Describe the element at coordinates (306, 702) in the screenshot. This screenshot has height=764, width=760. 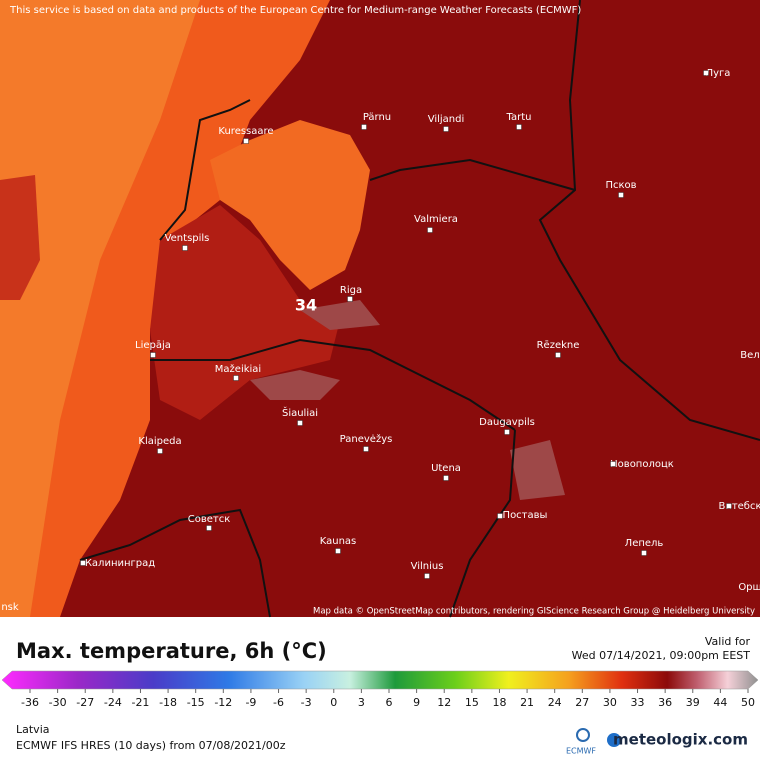
I see `colorbar-tick-label: -3` at that location.